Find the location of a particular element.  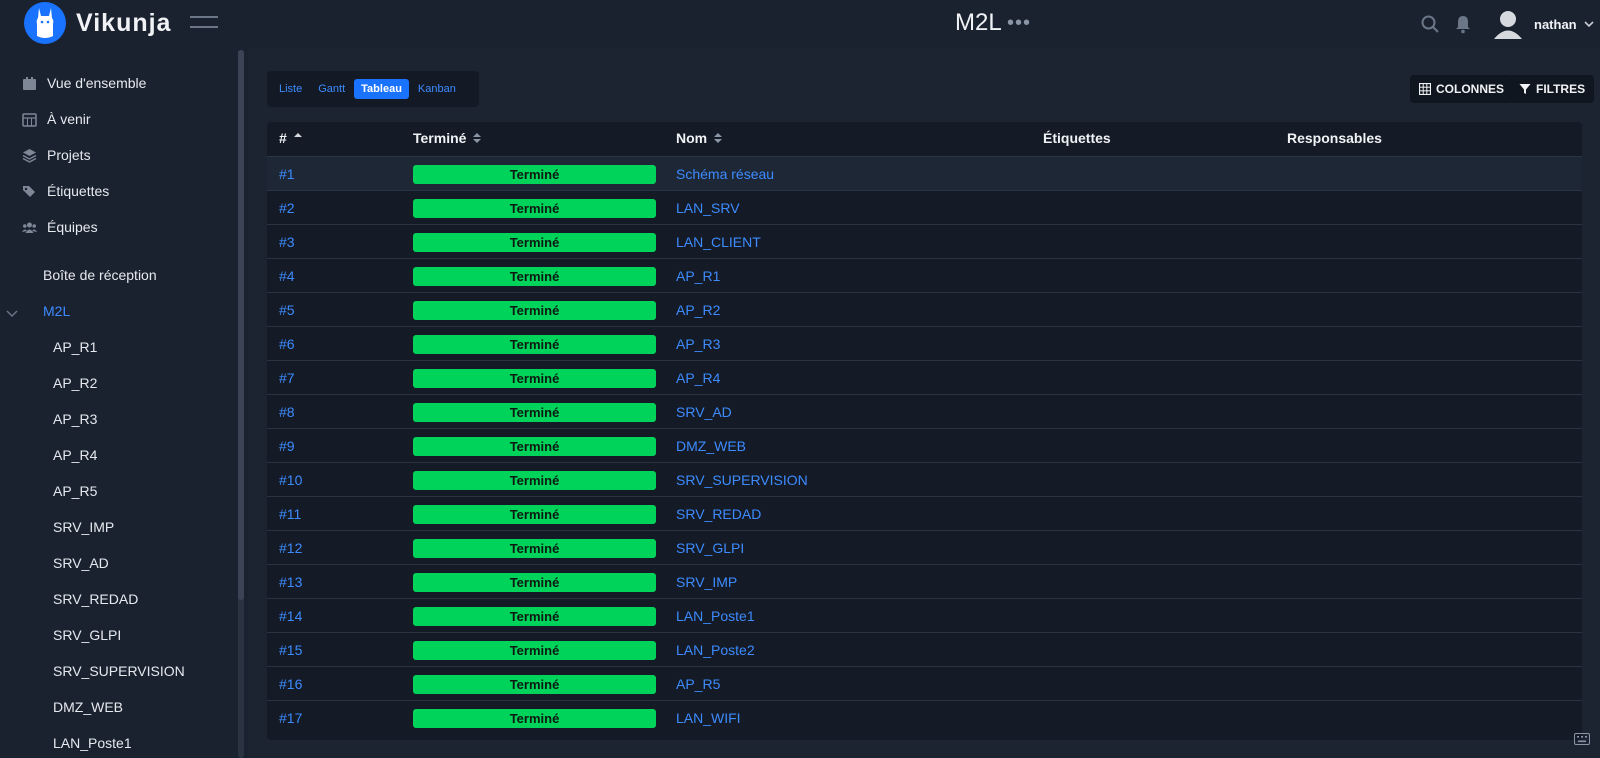

task-id-link: #11 is located at coordinates (290, 514).